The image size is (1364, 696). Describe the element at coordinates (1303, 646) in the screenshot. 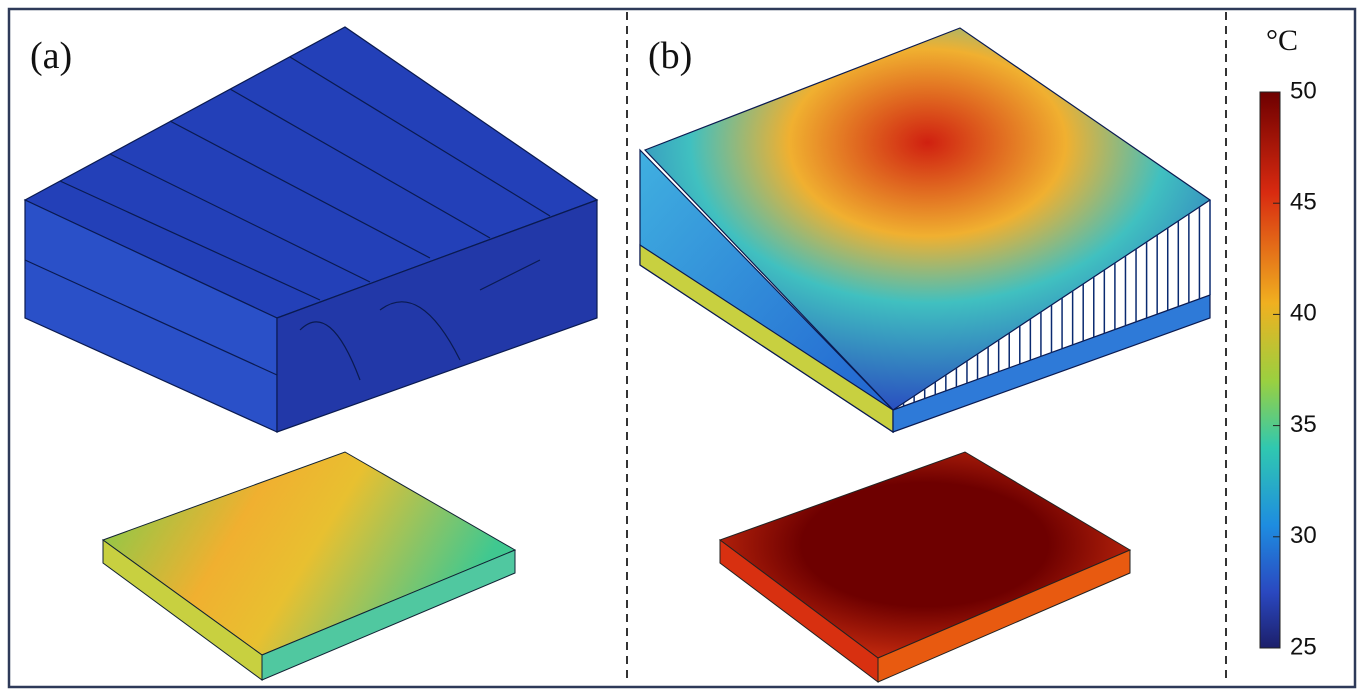

I see `colorbar-tick-label: 25` at that location.